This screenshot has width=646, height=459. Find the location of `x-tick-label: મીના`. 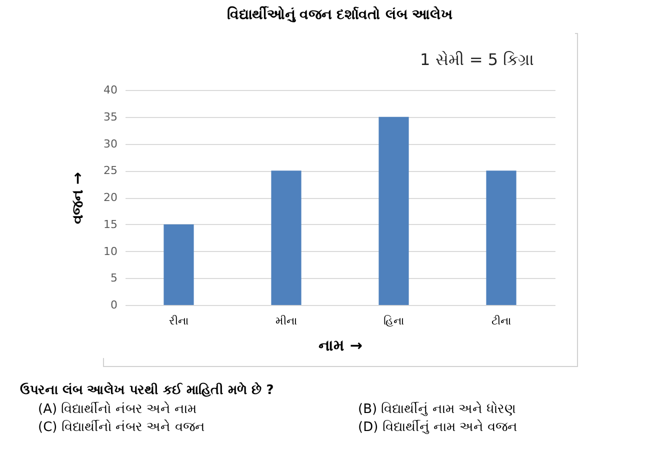

x-tick-label: મીના is located at coordinates (286, 321).